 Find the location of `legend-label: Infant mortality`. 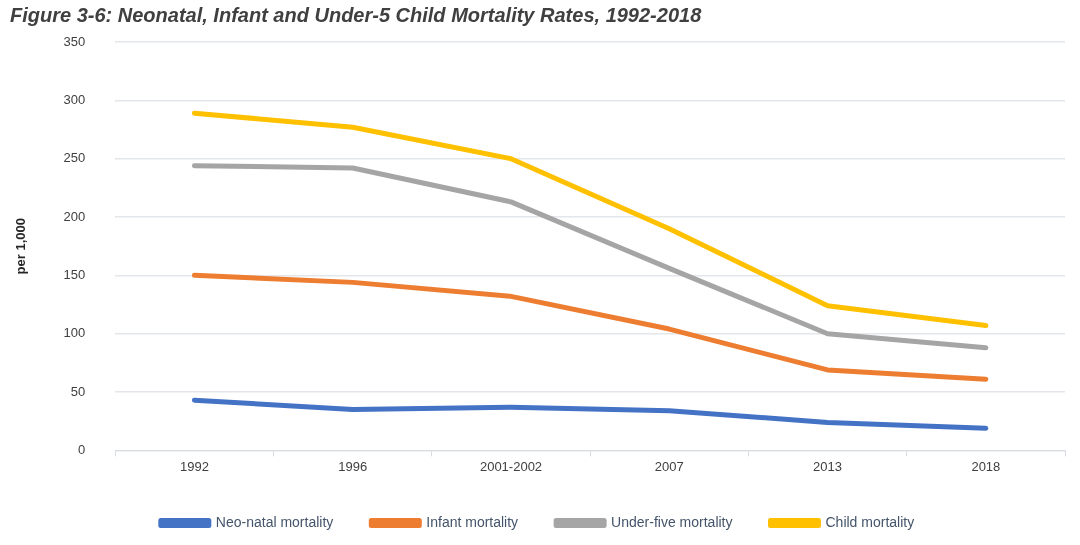

legend-label: Infant mortality is located at coordinates (472, 521).